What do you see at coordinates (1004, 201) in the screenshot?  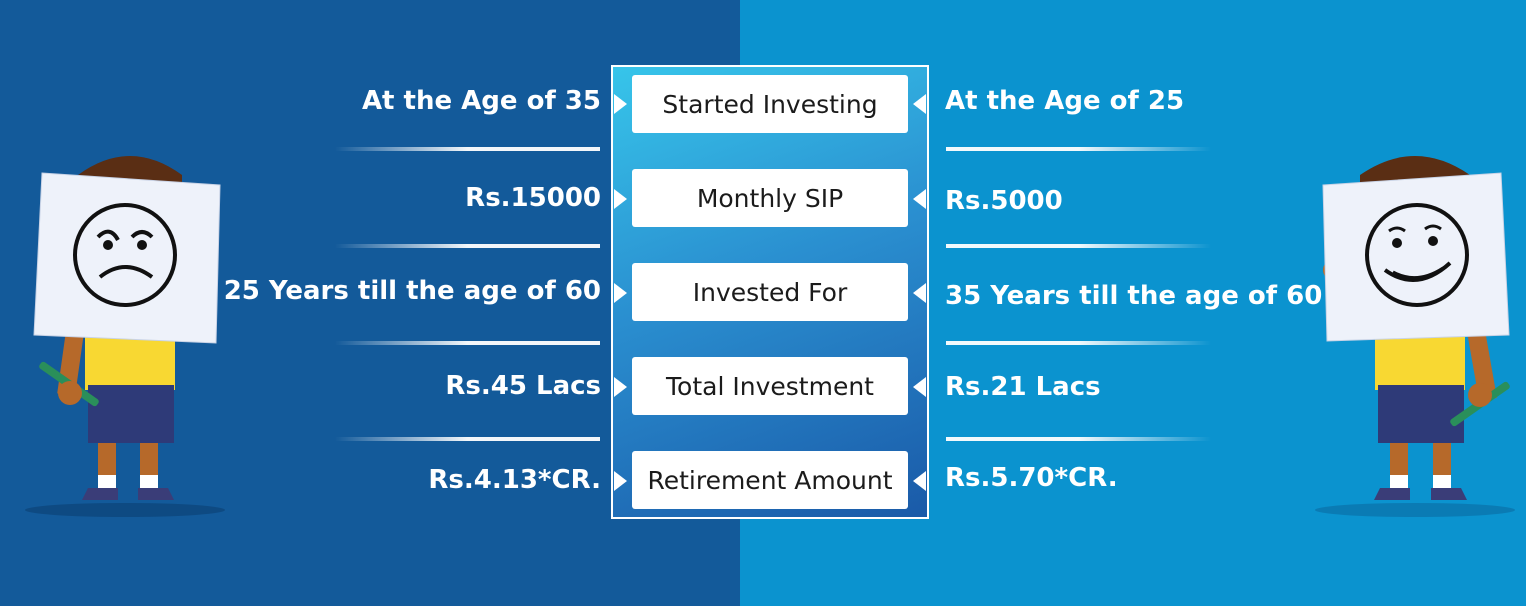 I see `right-monthly-sip: Rs.5000` at bounding box center [1004, 201].